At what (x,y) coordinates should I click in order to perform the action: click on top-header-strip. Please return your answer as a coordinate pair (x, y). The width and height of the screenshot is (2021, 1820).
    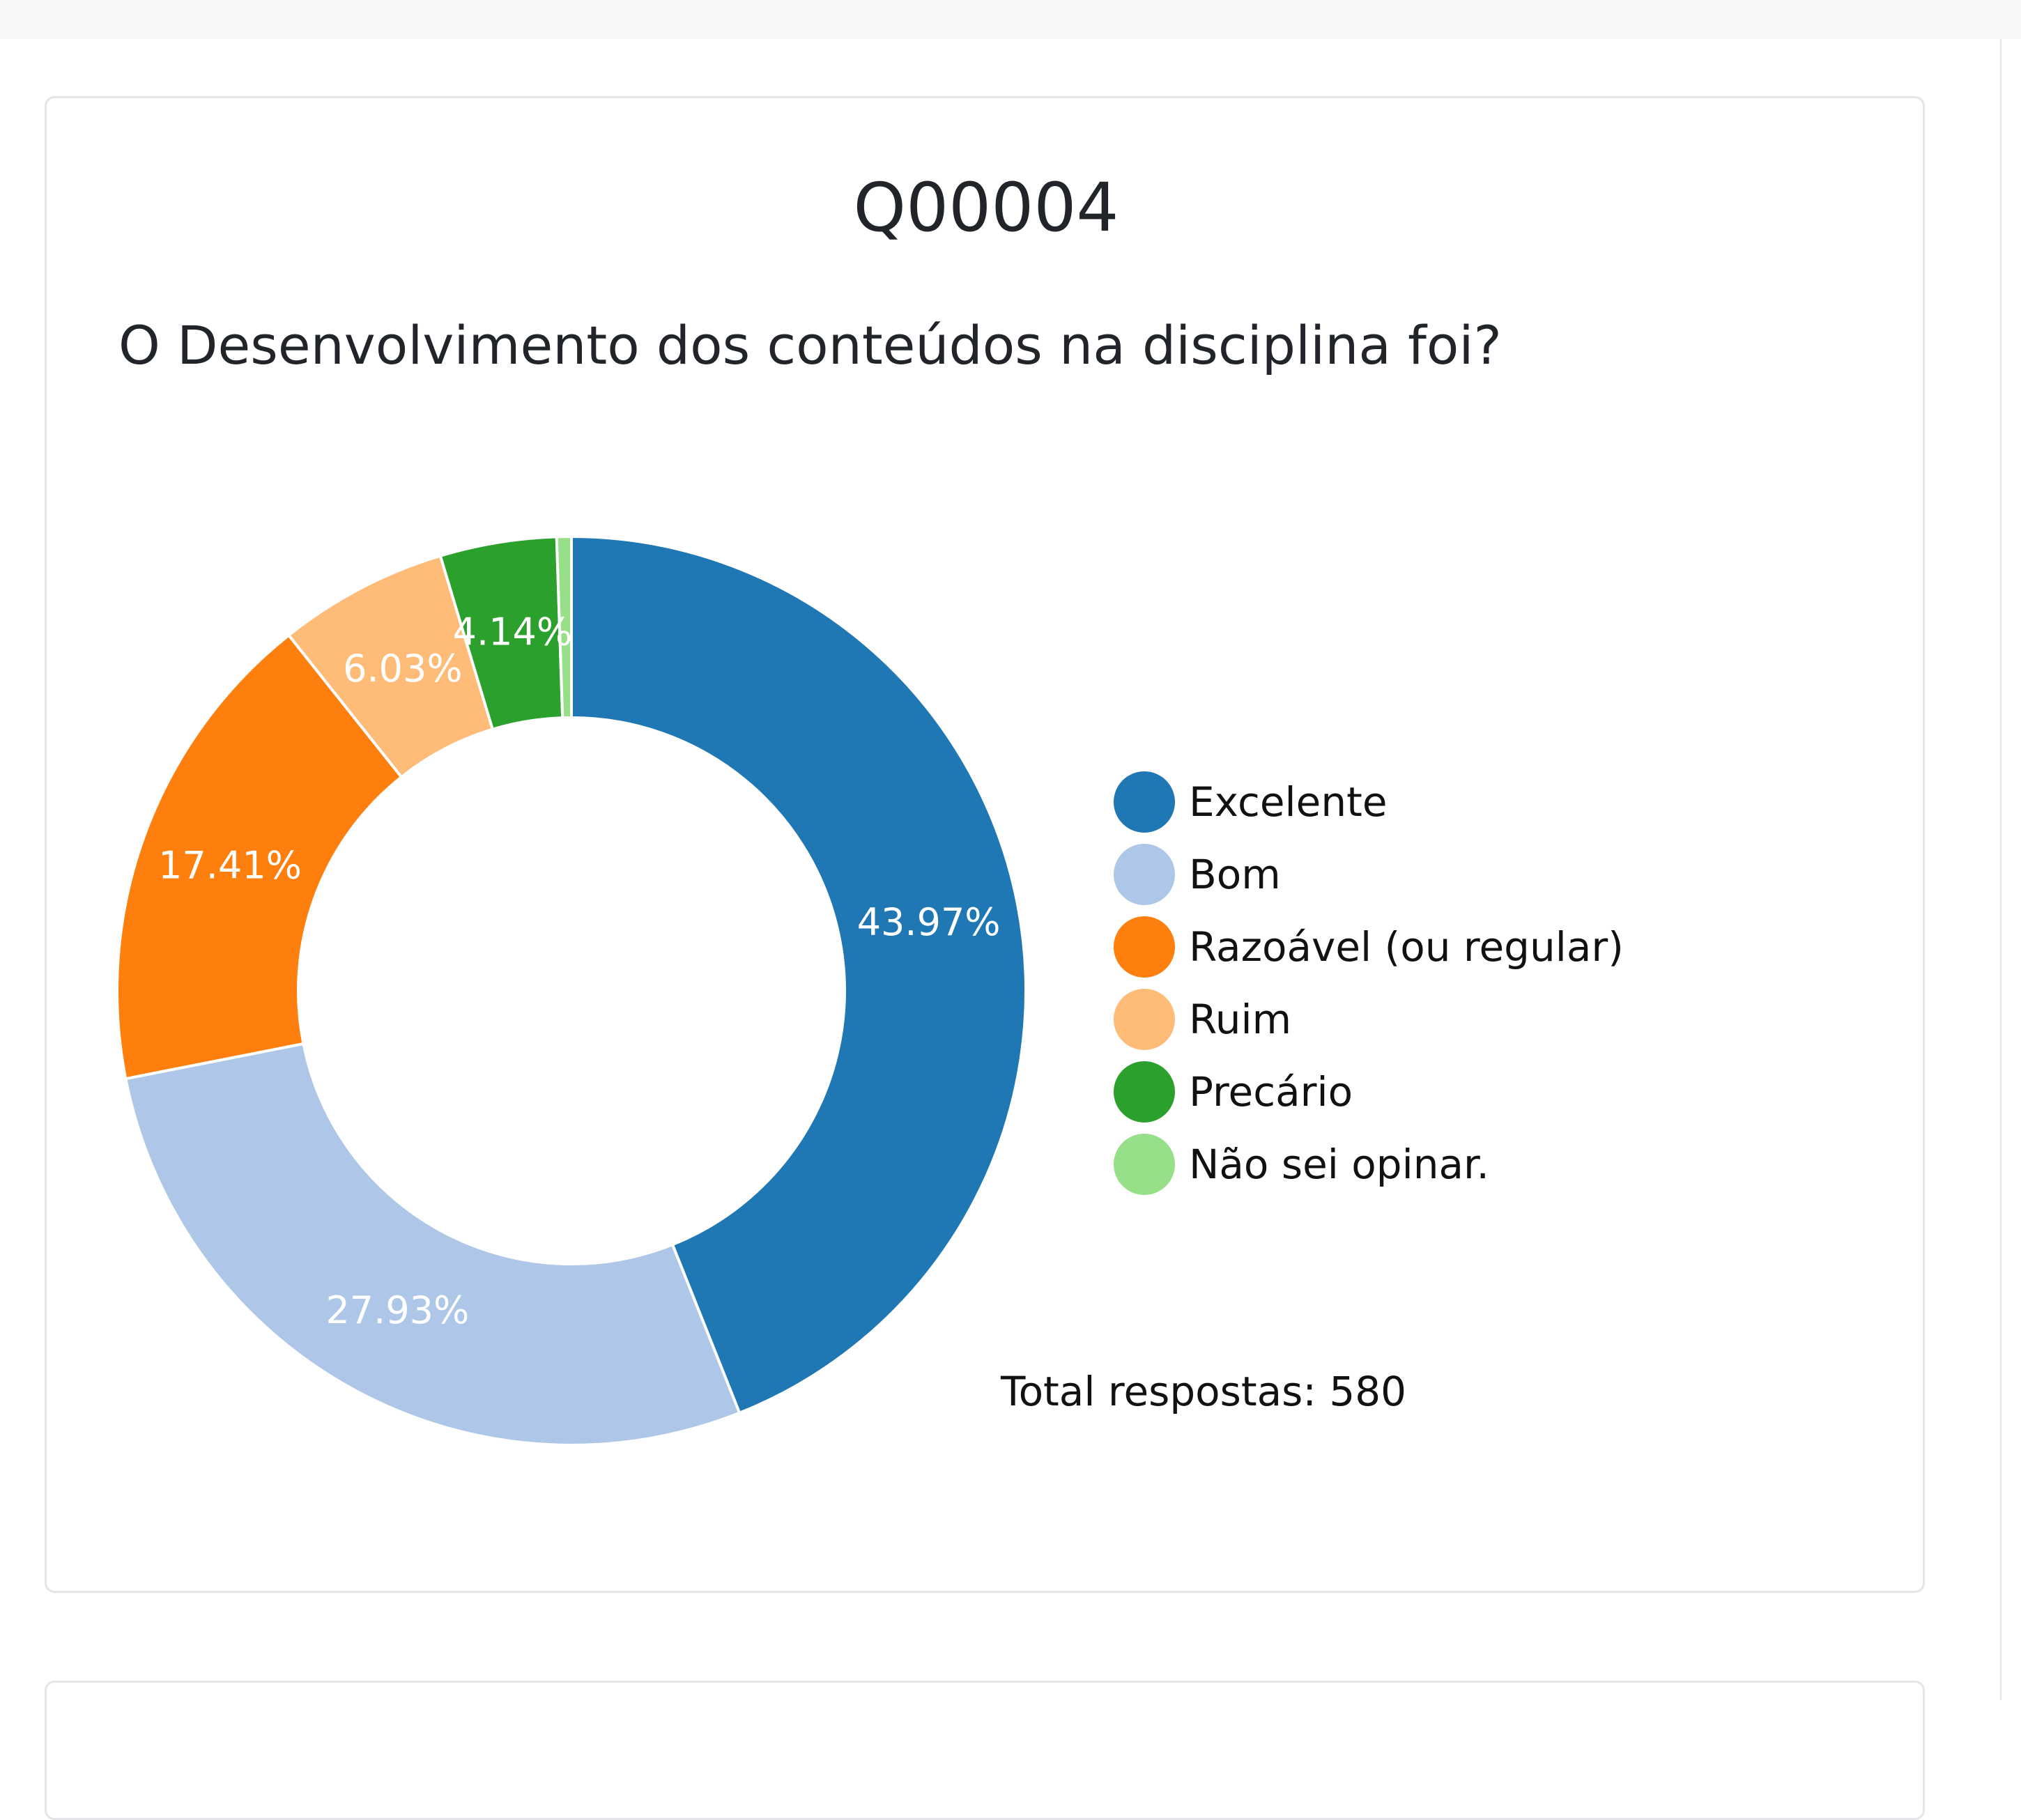
    Looking at the image, I should click on (1010, 20).